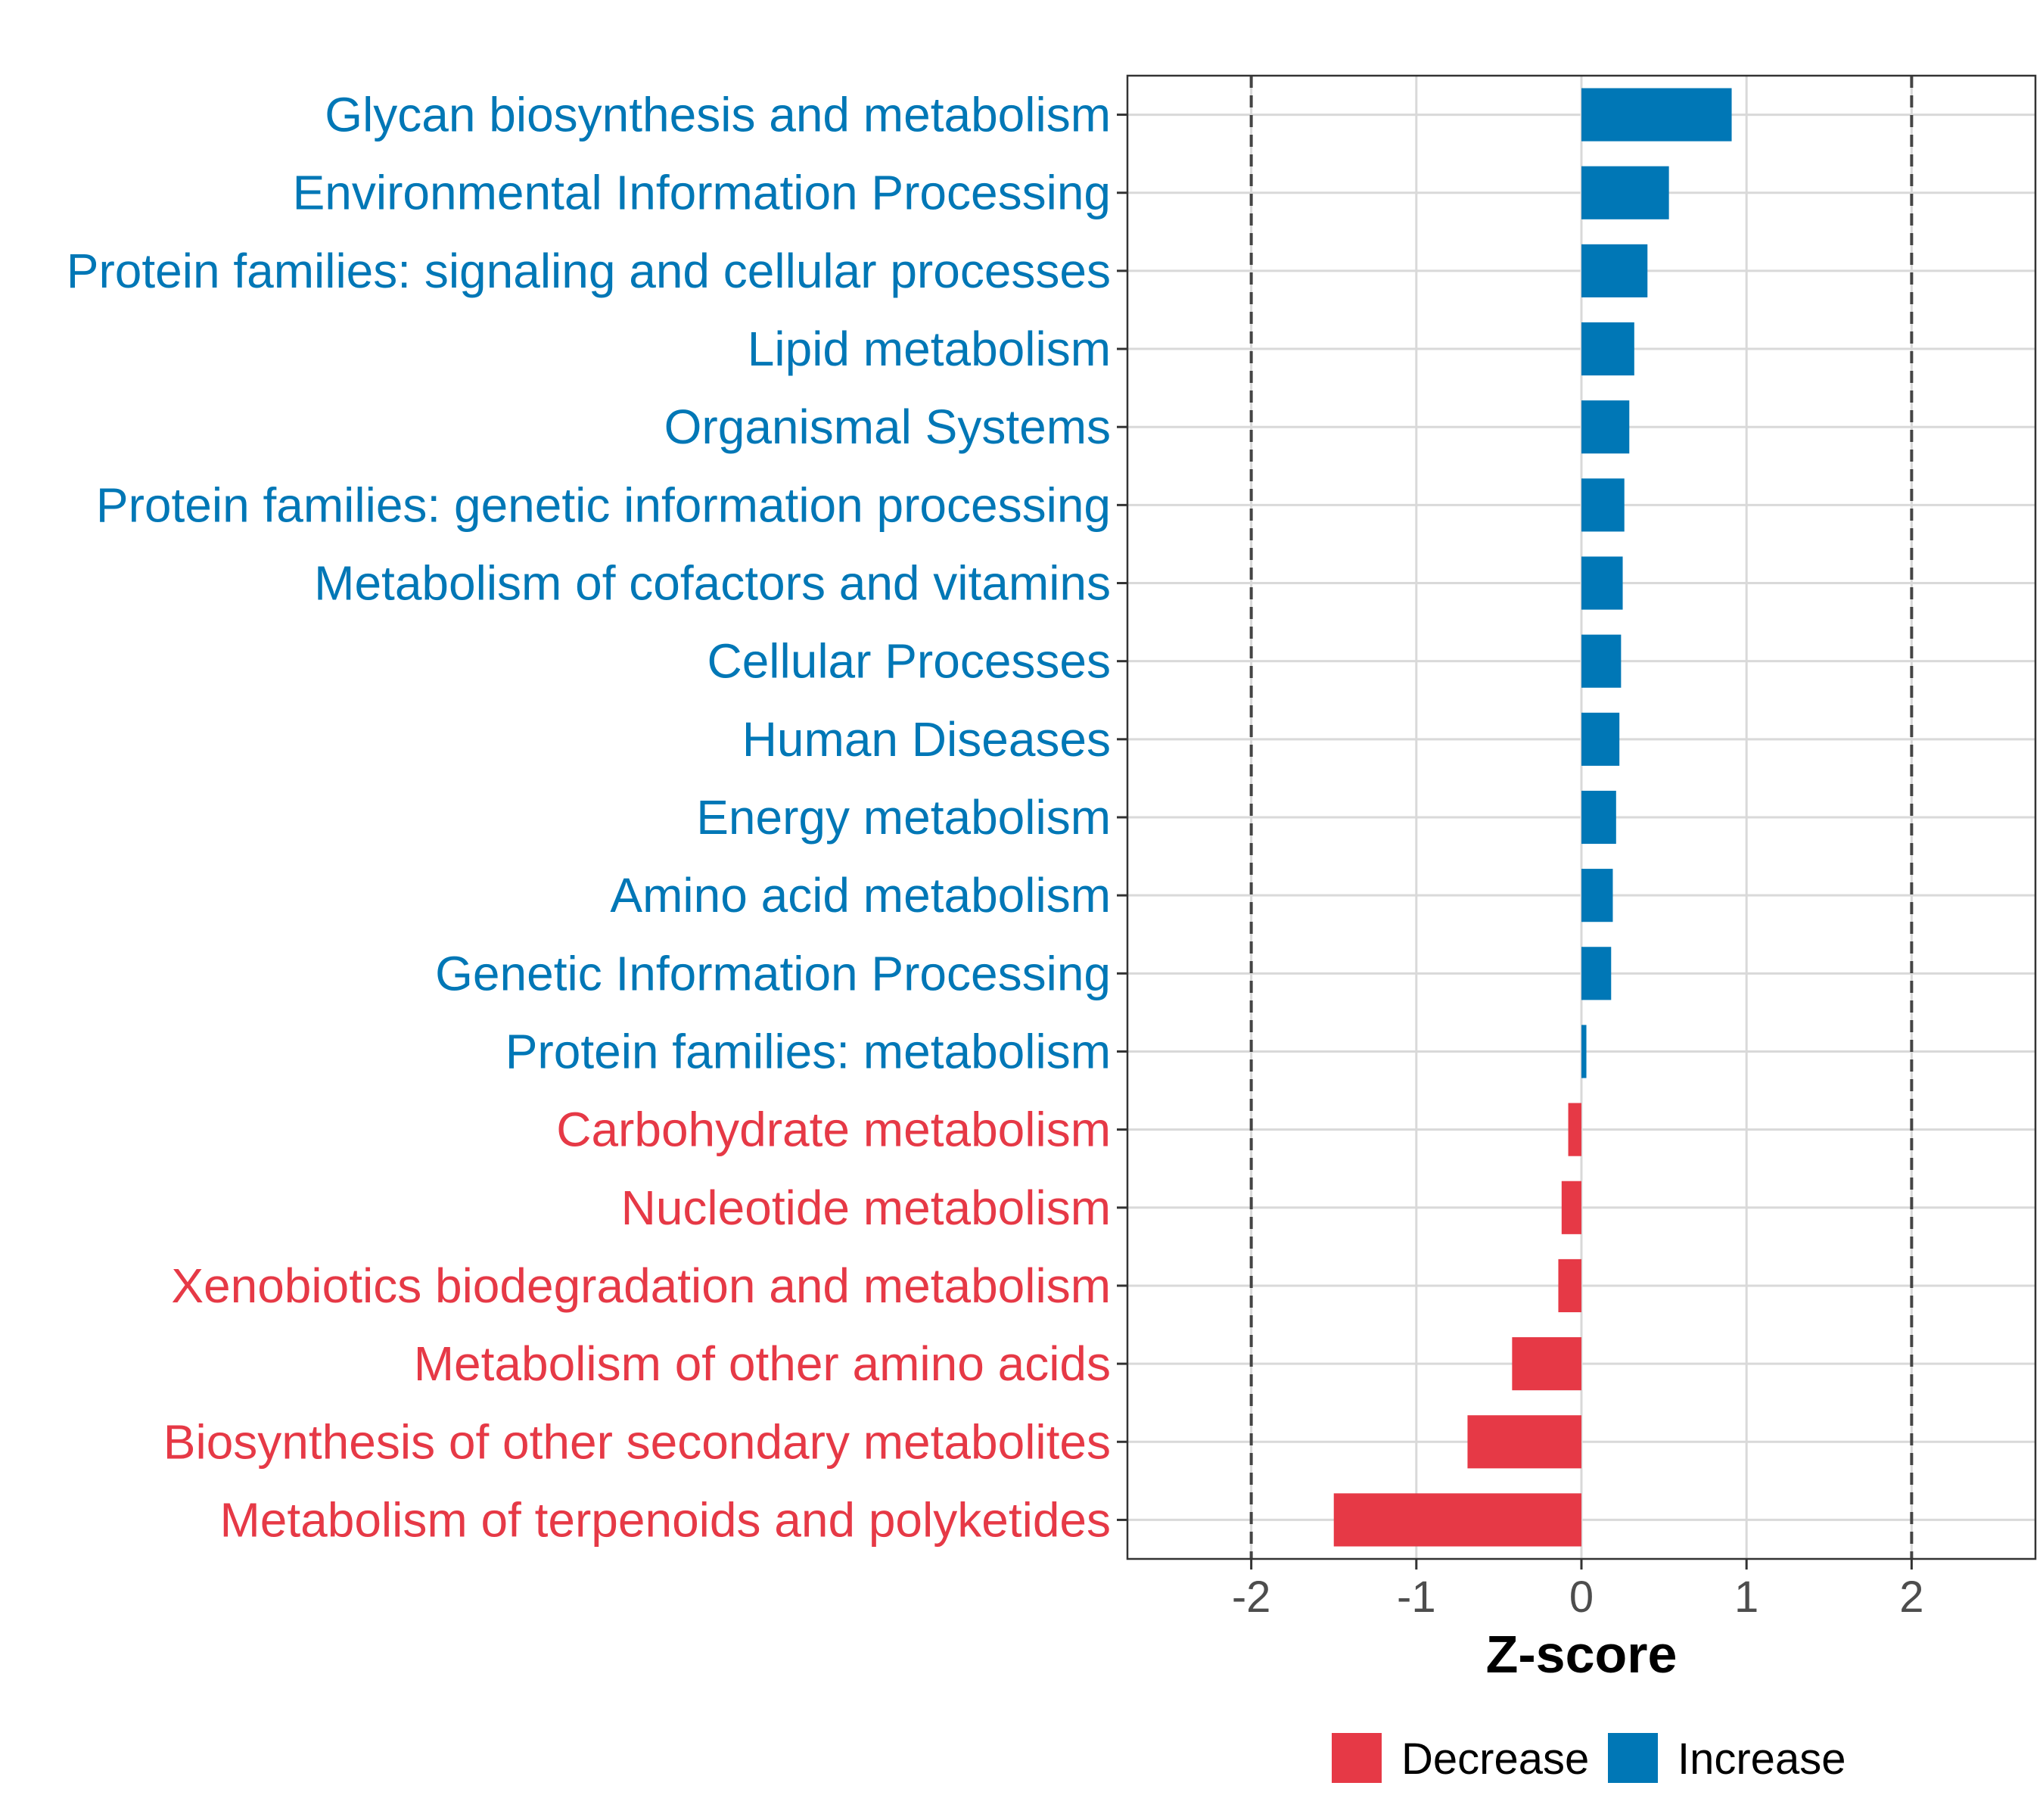 This screenshot has width=2043, height=1820. What do you see at coordinates (1417, 1597) in the screenshot?
I see `x-tick-label: -1` at bounding box center [1417, 1597].